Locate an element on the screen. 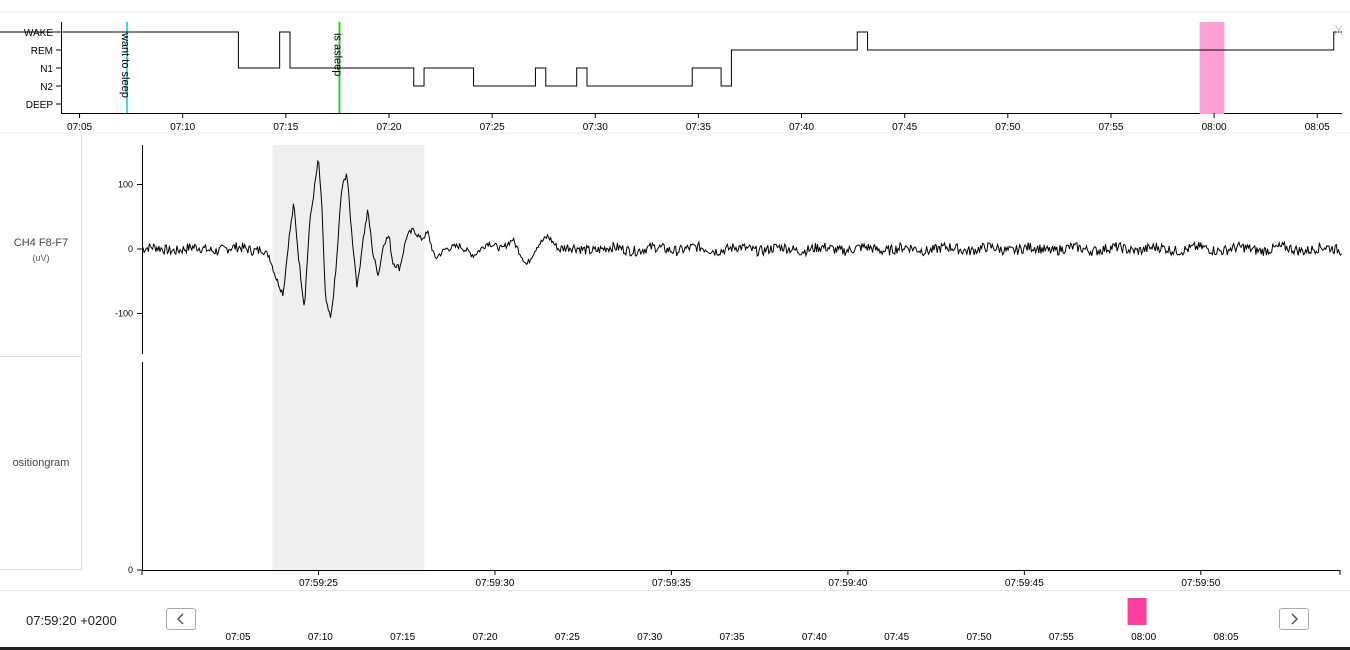 This screenshot has width=1350, height=650. time-tick-label: 07:30 is located at coordinates (595, 127).